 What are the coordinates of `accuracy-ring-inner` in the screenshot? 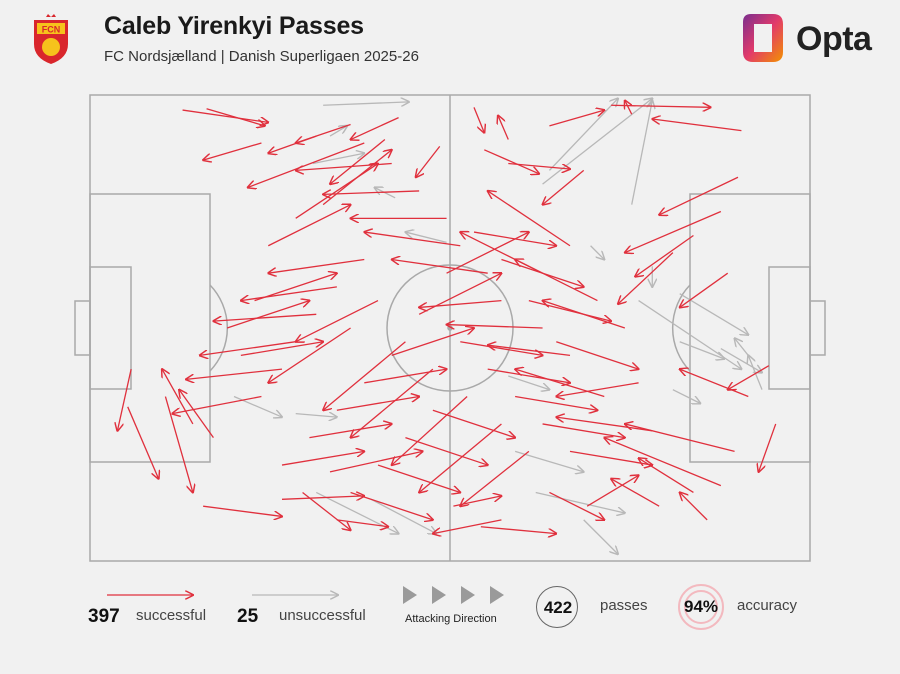 It's located at (701, 607).